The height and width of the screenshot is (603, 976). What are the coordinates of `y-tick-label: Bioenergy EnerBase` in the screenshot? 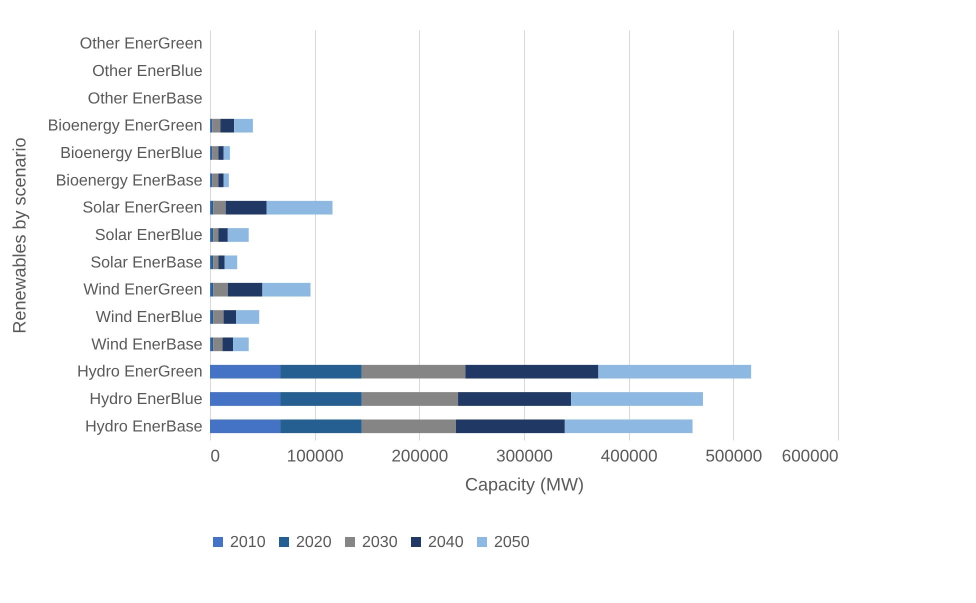 It's located at (129, 181).